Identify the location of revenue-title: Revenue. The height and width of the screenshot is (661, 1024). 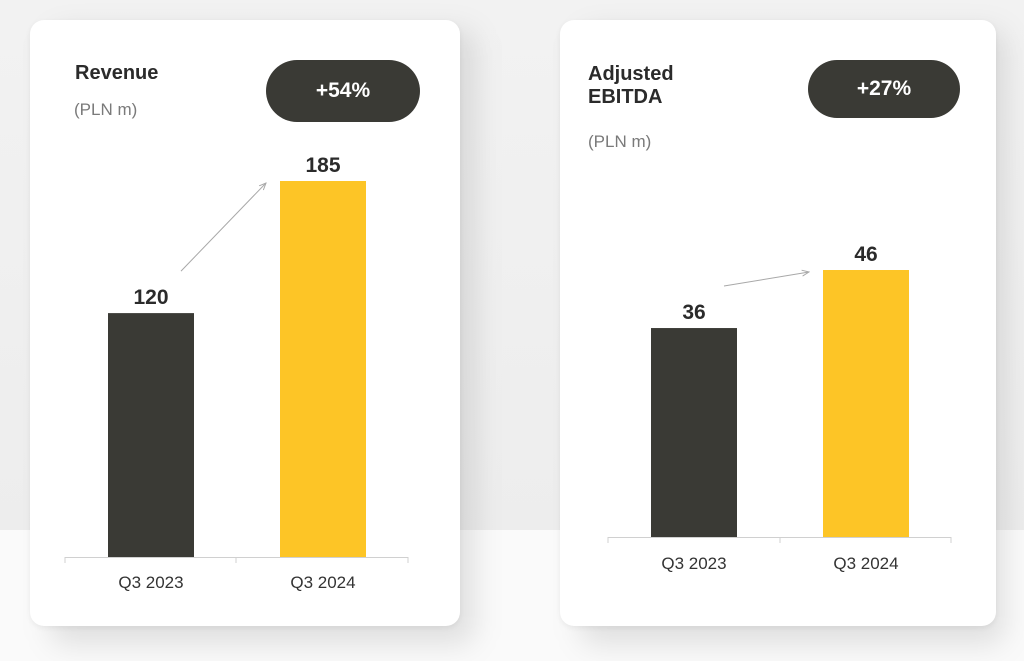
(117, 73).